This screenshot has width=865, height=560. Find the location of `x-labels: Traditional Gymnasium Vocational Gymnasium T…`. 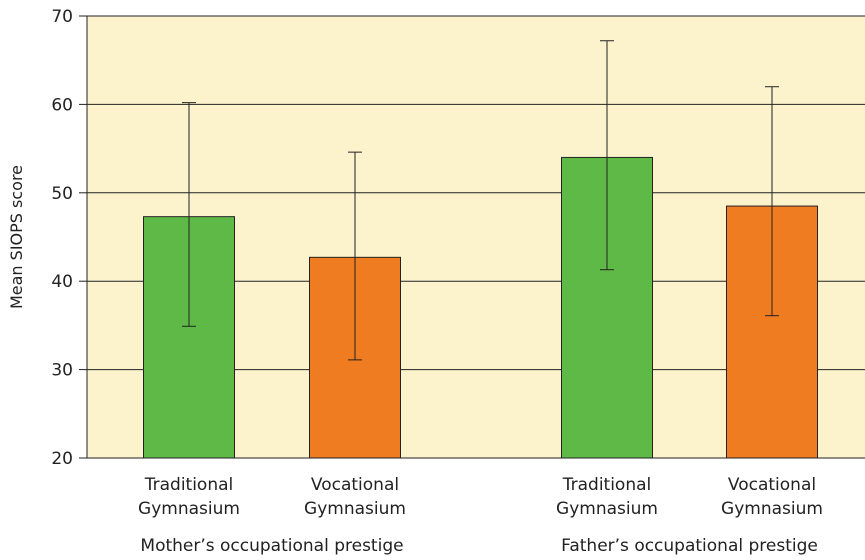

x-labels: Traditional Gymnasium Vocational Gymnasium T… is located at coordinates (480, 497).